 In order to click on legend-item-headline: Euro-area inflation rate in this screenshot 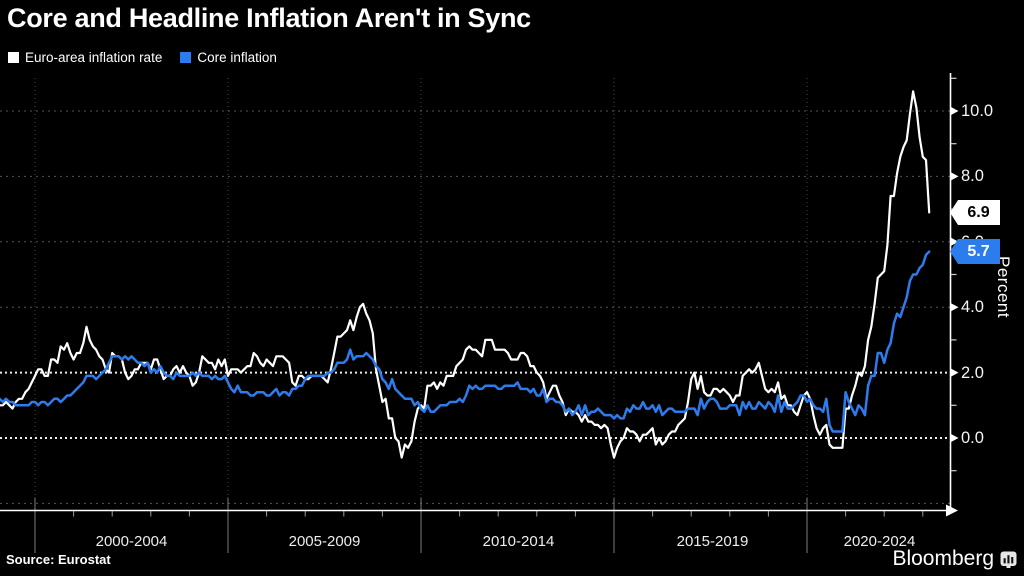, I will do `click(85, 57)`.